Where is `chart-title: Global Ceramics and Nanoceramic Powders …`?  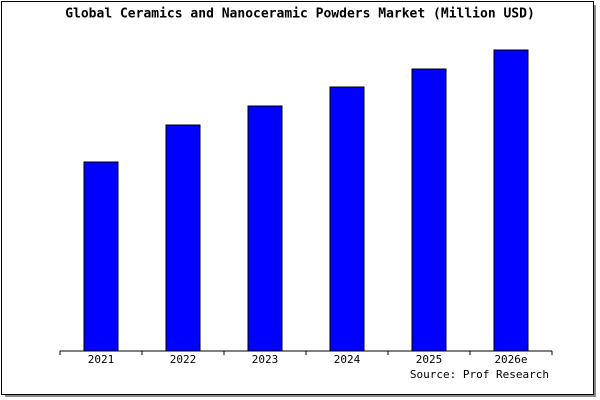 chart-title: Global Ceramics and Nanoceramic Powders … is located at coordinates (300, 14).